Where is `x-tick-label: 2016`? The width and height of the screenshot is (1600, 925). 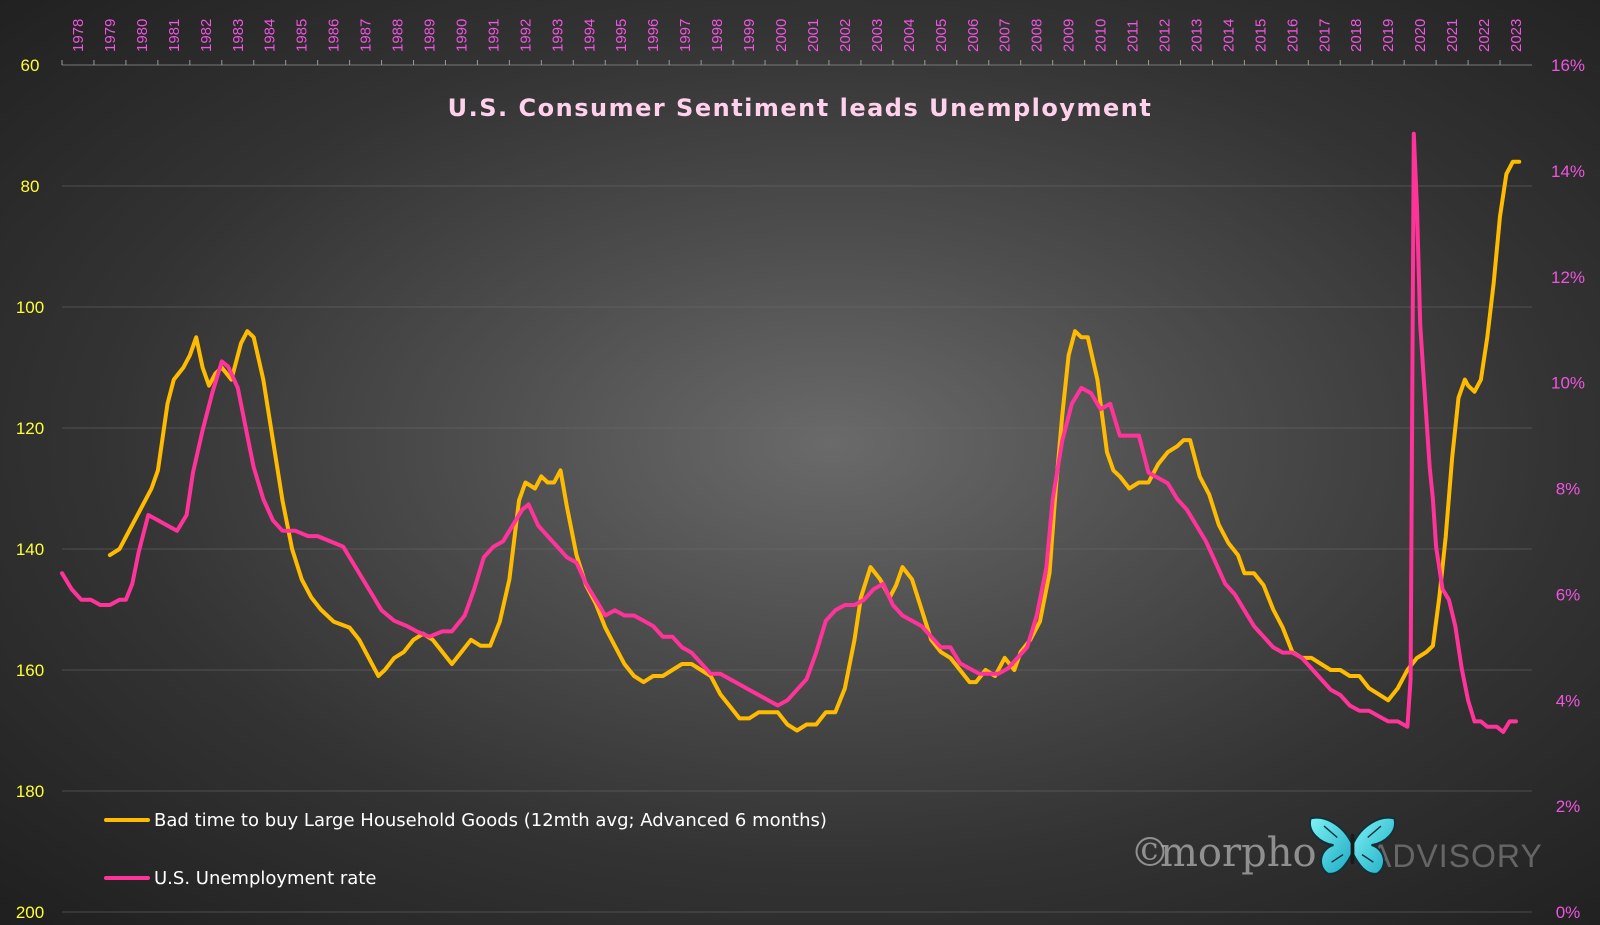 x-tick-label: 2016 is located at coordinates (1292, 35).